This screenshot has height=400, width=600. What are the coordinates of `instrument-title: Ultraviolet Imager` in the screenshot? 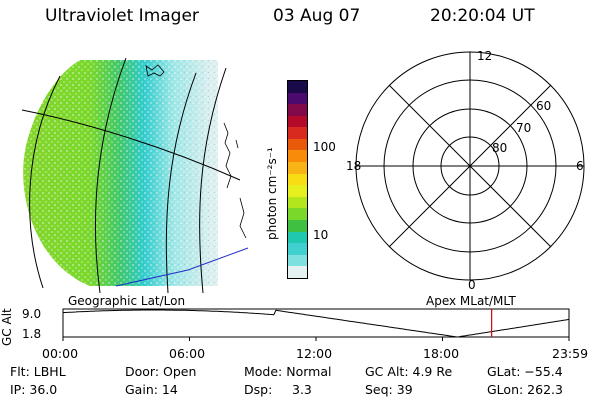 It's located at (122, 16).